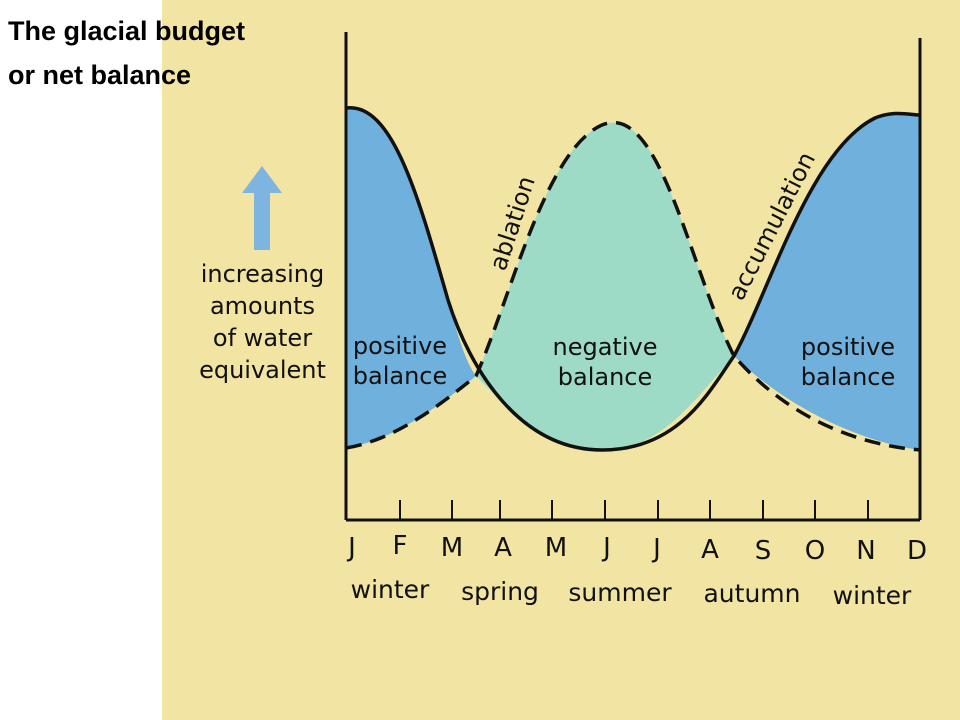 The image size is (960, 720). What do you see at coordinates (815, 551) in the screenshot?
I see `month-label: O` at bounding box center [815, 551].